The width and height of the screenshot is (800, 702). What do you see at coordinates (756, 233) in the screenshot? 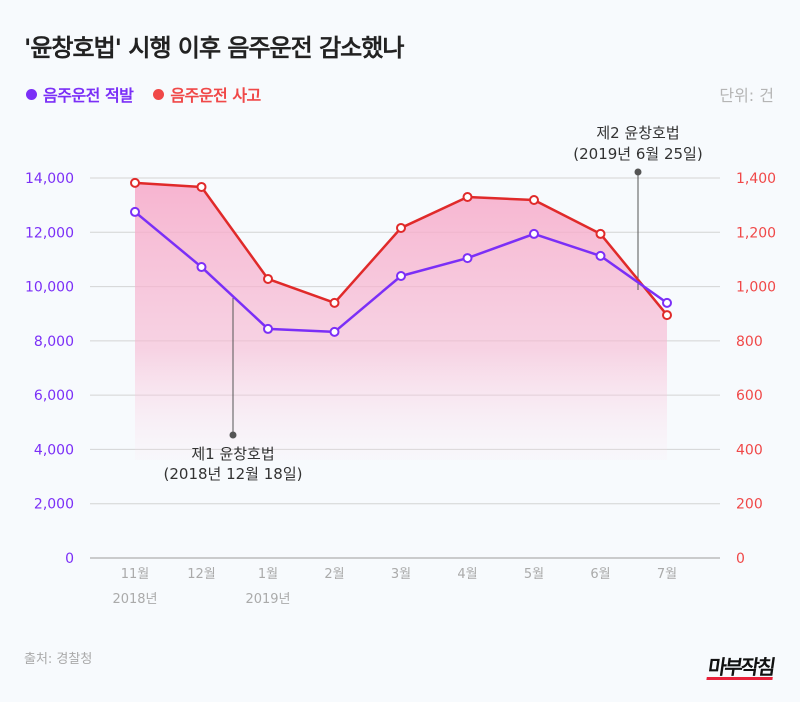
I see `y-right-tick-label: 1,200` at bounding box center [756, 233].